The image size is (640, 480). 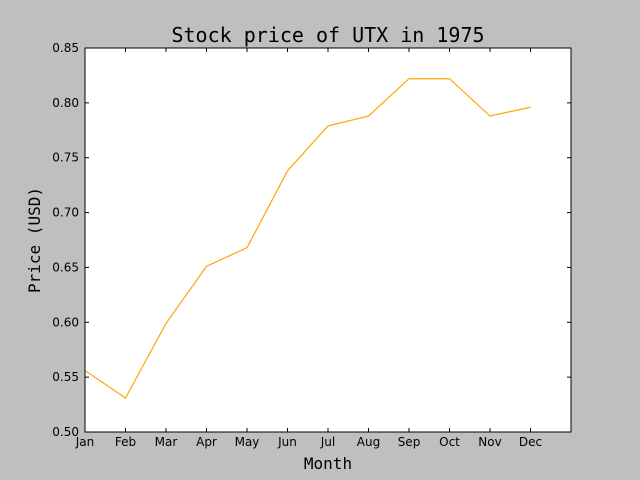 What do you see at coordinates (368, 442) in the screenshot?
I see `x-tick-label: Aug` at bounding box center [368, 442].